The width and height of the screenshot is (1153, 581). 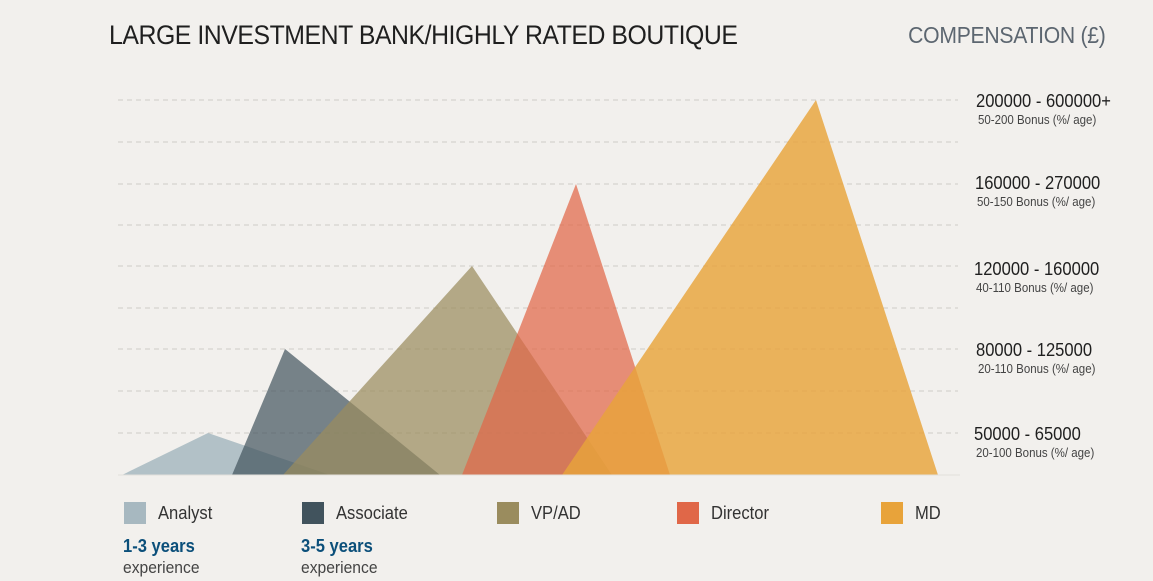 What do you see at coordinates (1043, 101) in the screenshot?
I see `band-range-label: 200000 - 600000+` at bounding box center [1043, 101].